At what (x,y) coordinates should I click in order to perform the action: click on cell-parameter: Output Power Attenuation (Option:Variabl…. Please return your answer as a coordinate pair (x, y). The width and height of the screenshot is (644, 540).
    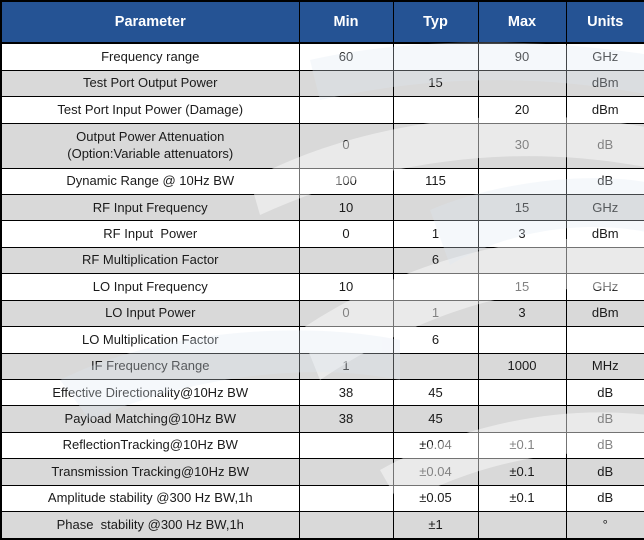
    Looking at the image, I should click on (150, 145).